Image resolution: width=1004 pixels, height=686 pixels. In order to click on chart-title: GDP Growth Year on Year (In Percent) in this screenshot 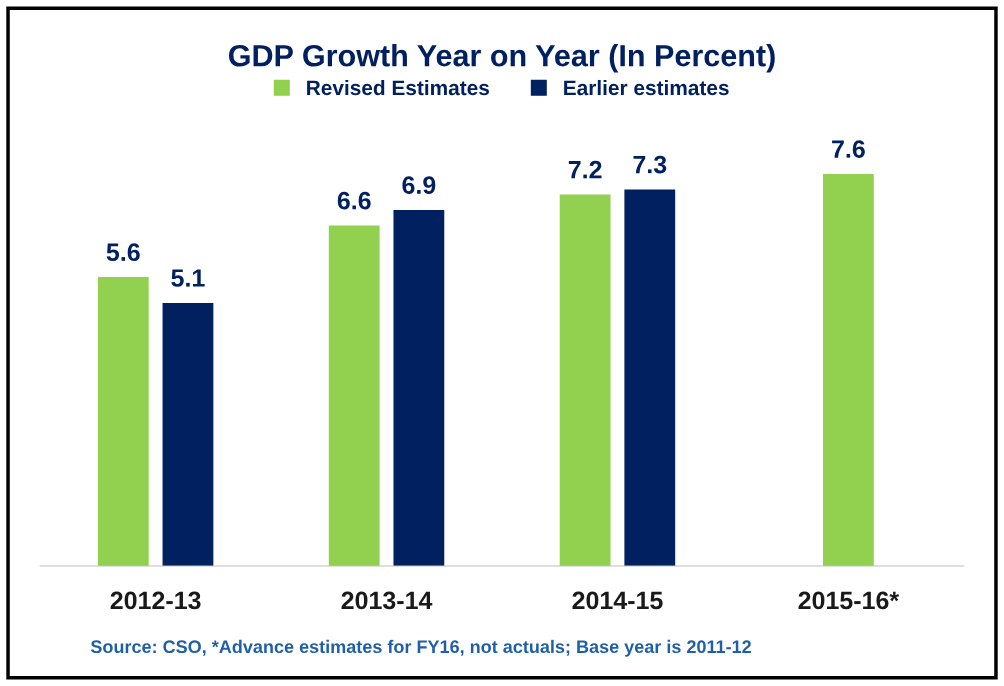, I will do `click(501, 58)`.